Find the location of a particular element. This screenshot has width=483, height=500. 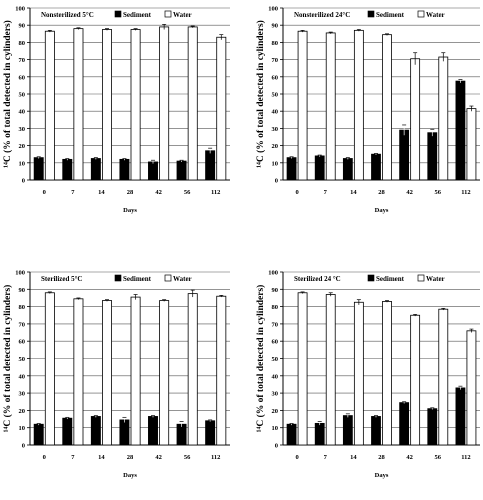

panel-title: Nonsterilized 5°C is located at coordinates (67, 15).